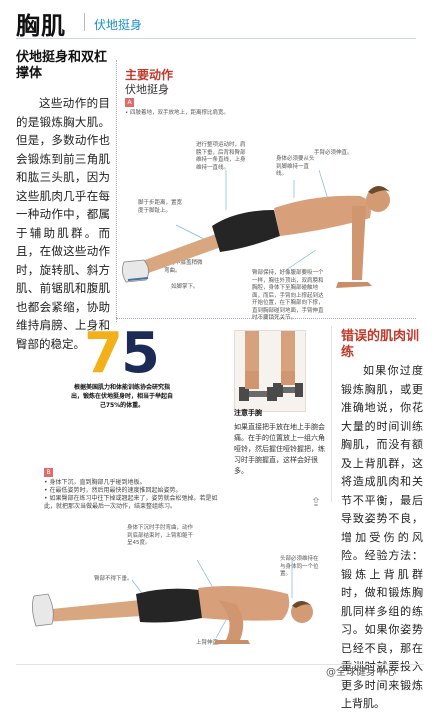 This screenshot has width=440, height=714. I want to click on annotation-body-line: 身体必须要从头到脚维持一直线。, so click(295, 166).